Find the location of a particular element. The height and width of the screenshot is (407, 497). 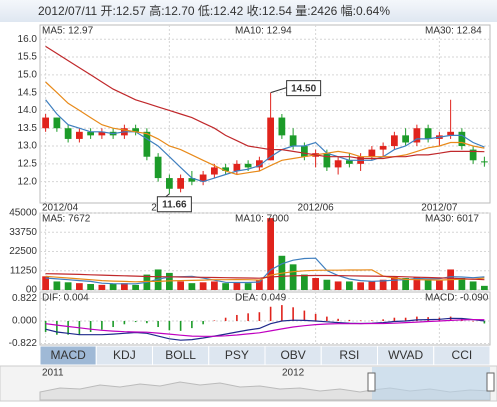

annotation-label: 14.50 is located at coordinates (303, 88).